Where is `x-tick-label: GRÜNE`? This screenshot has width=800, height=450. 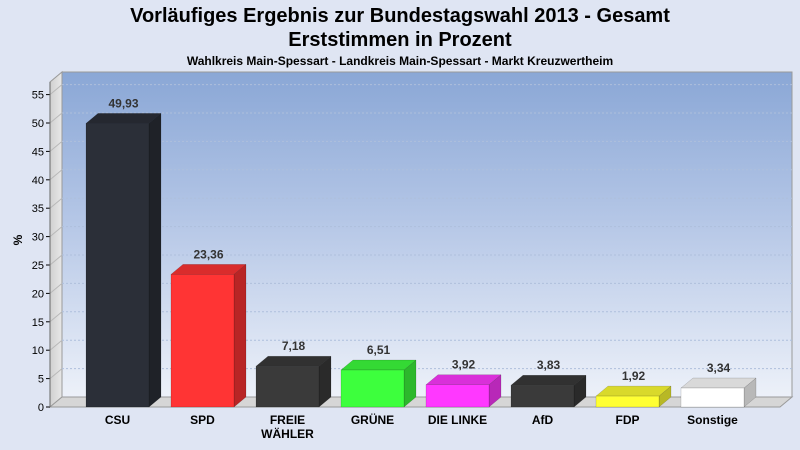 x-tick-label: GRÜNE is located at coordinates (372, 419).